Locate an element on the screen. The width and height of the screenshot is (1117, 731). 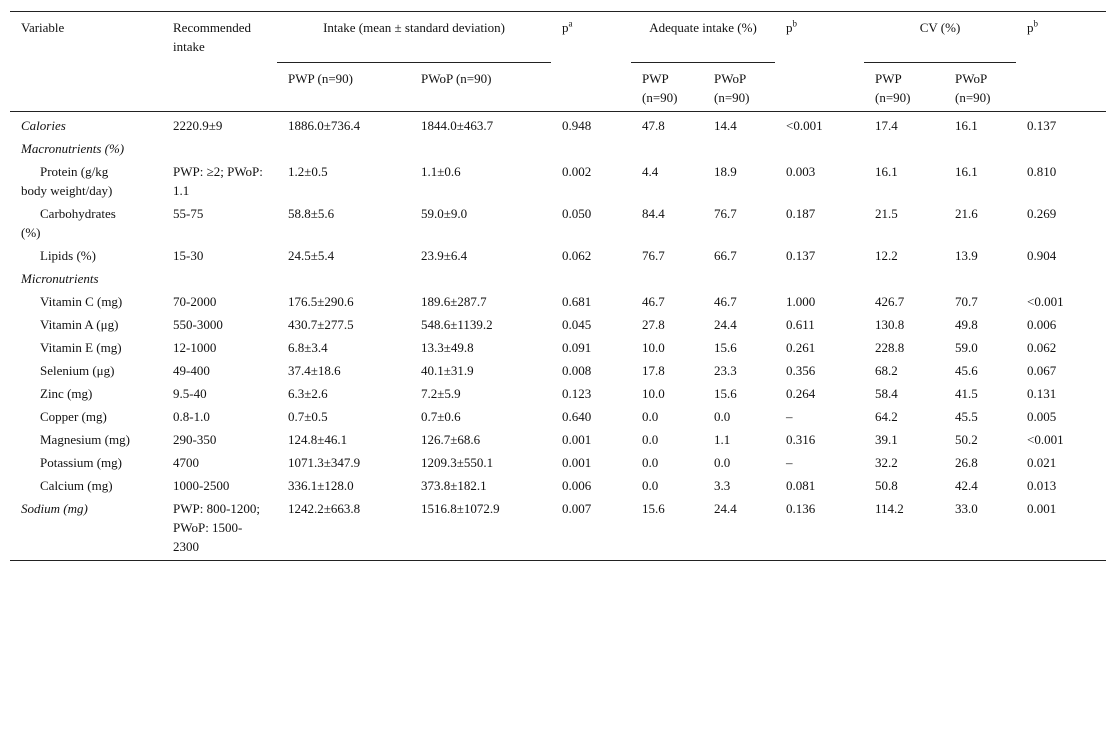
value-cell: 40.1±31.9 is located at coordinates (447, 370).